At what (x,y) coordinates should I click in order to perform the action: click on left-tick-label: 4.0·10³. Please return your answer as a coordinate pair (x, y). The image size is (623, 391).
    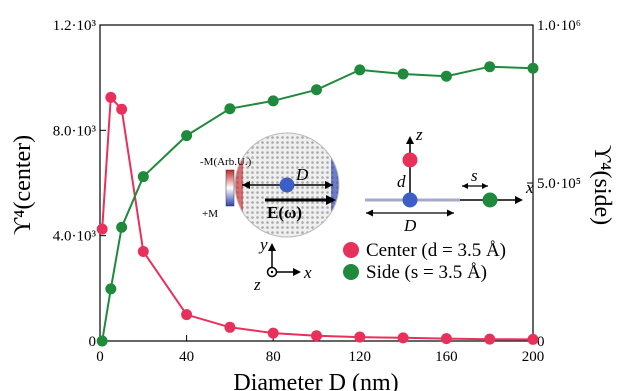
    Looking at the image, I should click on (75, 237).